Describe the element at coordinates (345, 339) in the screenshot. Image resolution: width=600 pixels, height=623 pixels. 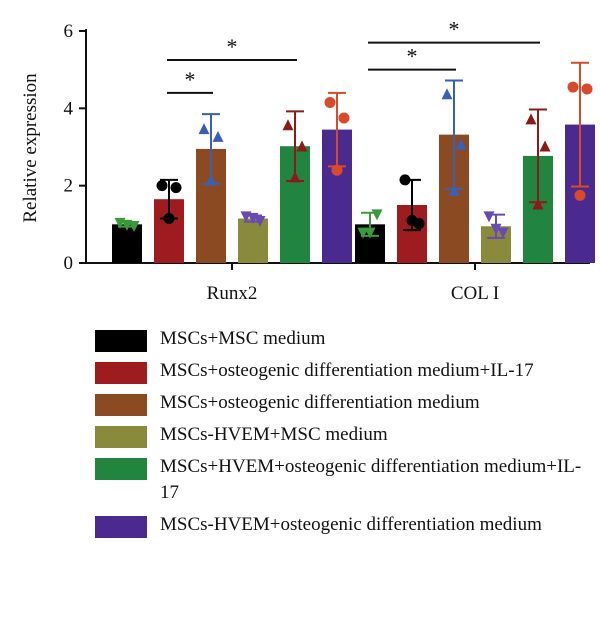
I see `legend-item: MSCs+MSC medium` at that location.